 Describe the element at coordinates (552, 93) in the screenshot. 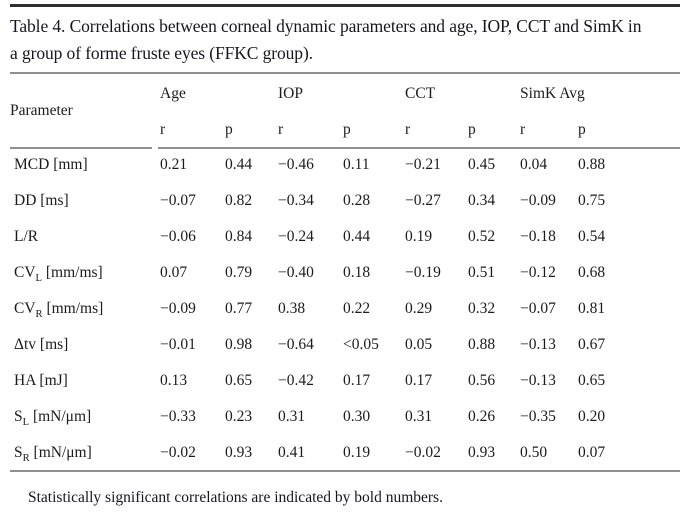

I see `col-header-simk: SimK Avg` at that location.